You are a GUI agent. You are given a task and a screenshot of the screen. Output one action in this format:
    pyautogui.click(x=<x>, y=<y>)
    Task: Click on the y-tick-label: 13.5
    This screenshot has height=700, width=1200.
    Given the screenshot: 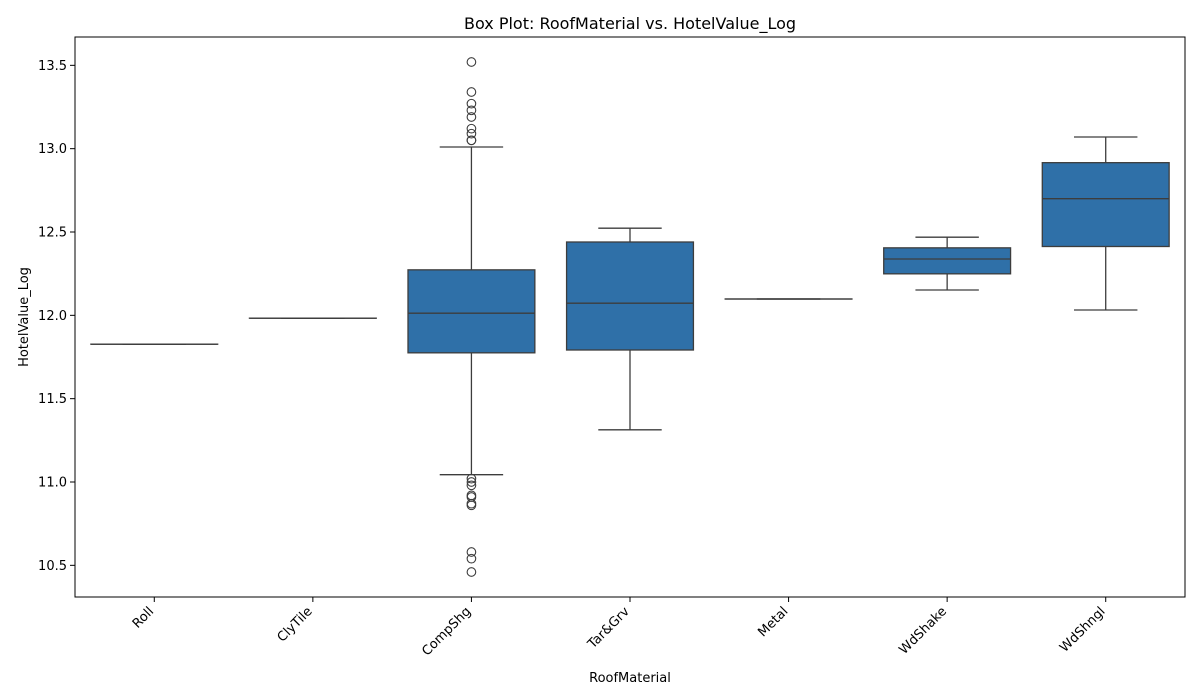 What is the action you would take?
    pyautogui.click(x=52, y=66)
    